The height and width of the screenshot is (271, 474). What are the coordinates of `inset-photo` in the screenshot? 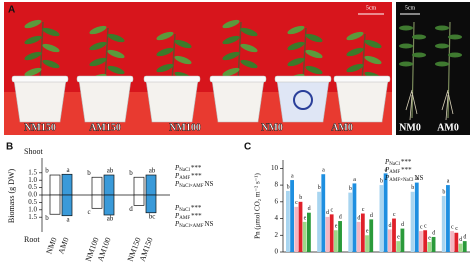 It's located at (433, 68).